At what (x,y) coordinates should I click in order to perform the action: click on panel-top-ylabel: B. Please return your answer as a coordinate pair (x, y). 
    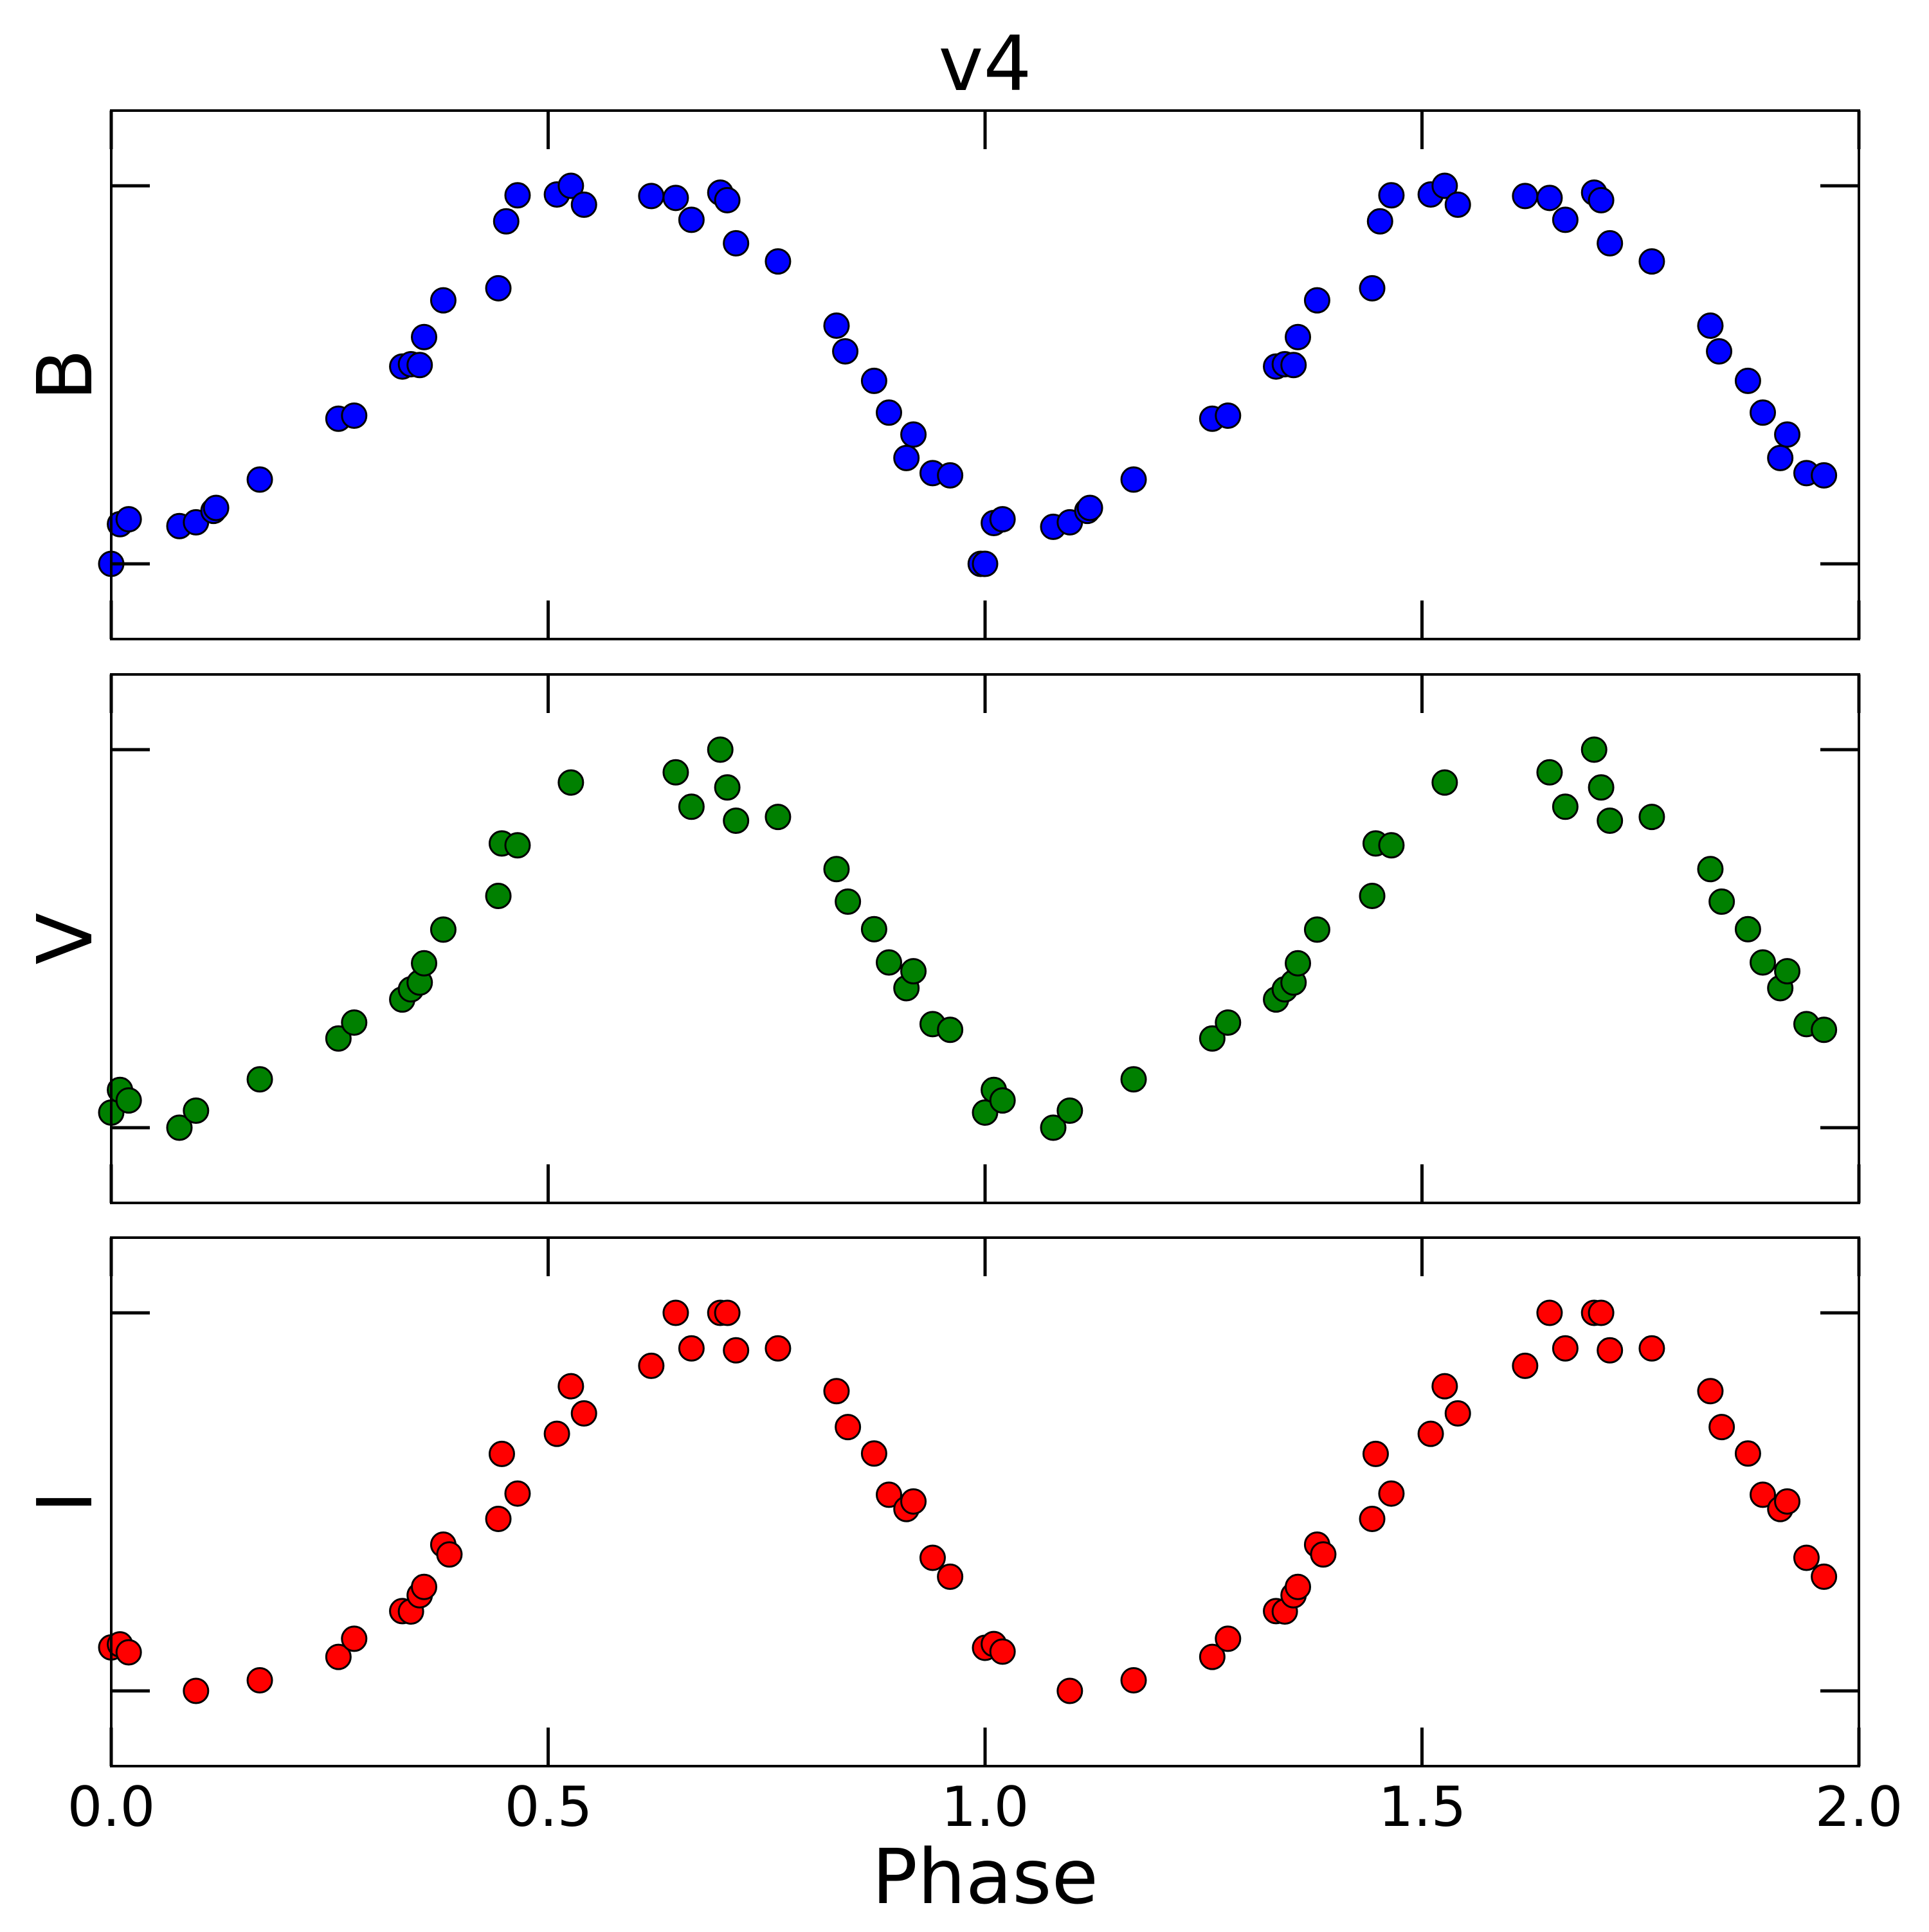
    Looking at the image, I should click on (65, 375).